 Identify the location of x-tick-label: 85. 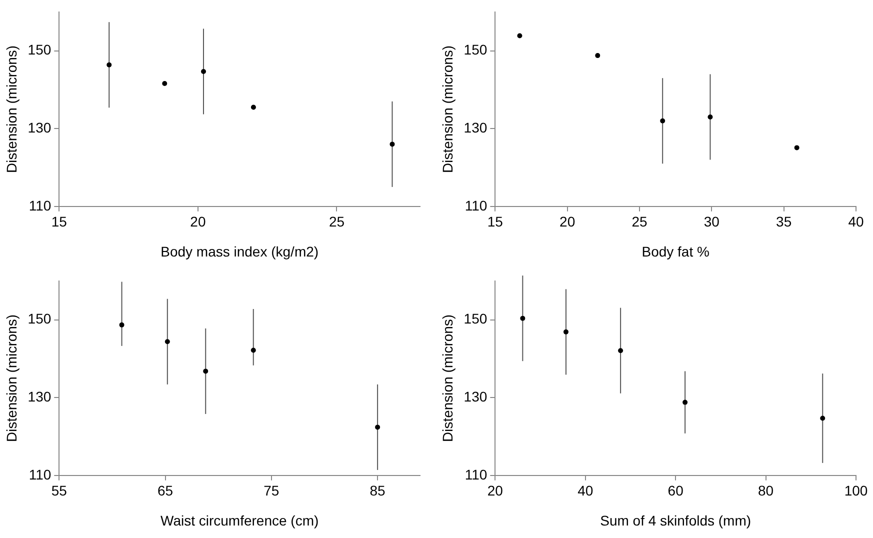
(378, 490).